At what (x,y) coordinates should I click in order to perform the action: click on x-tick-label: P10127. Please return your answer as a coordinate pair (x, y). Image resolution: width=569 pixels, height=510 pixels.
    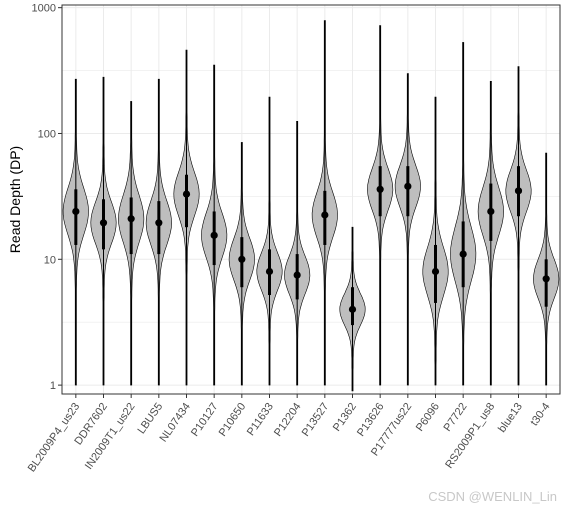
    Looking at the image, I should click on (205, 420).